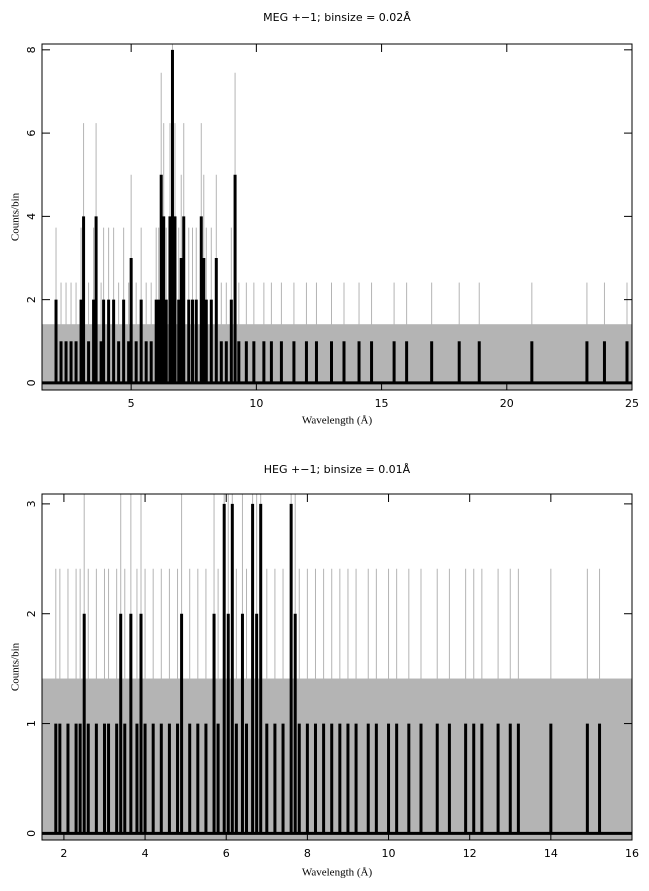 The image size is (649, 891). What do you see at coordinates (337, 17) in the screenshot?
I see `chart-title: MEG +−1; binsize = 0.02Å` at bounding box center [337, 17].